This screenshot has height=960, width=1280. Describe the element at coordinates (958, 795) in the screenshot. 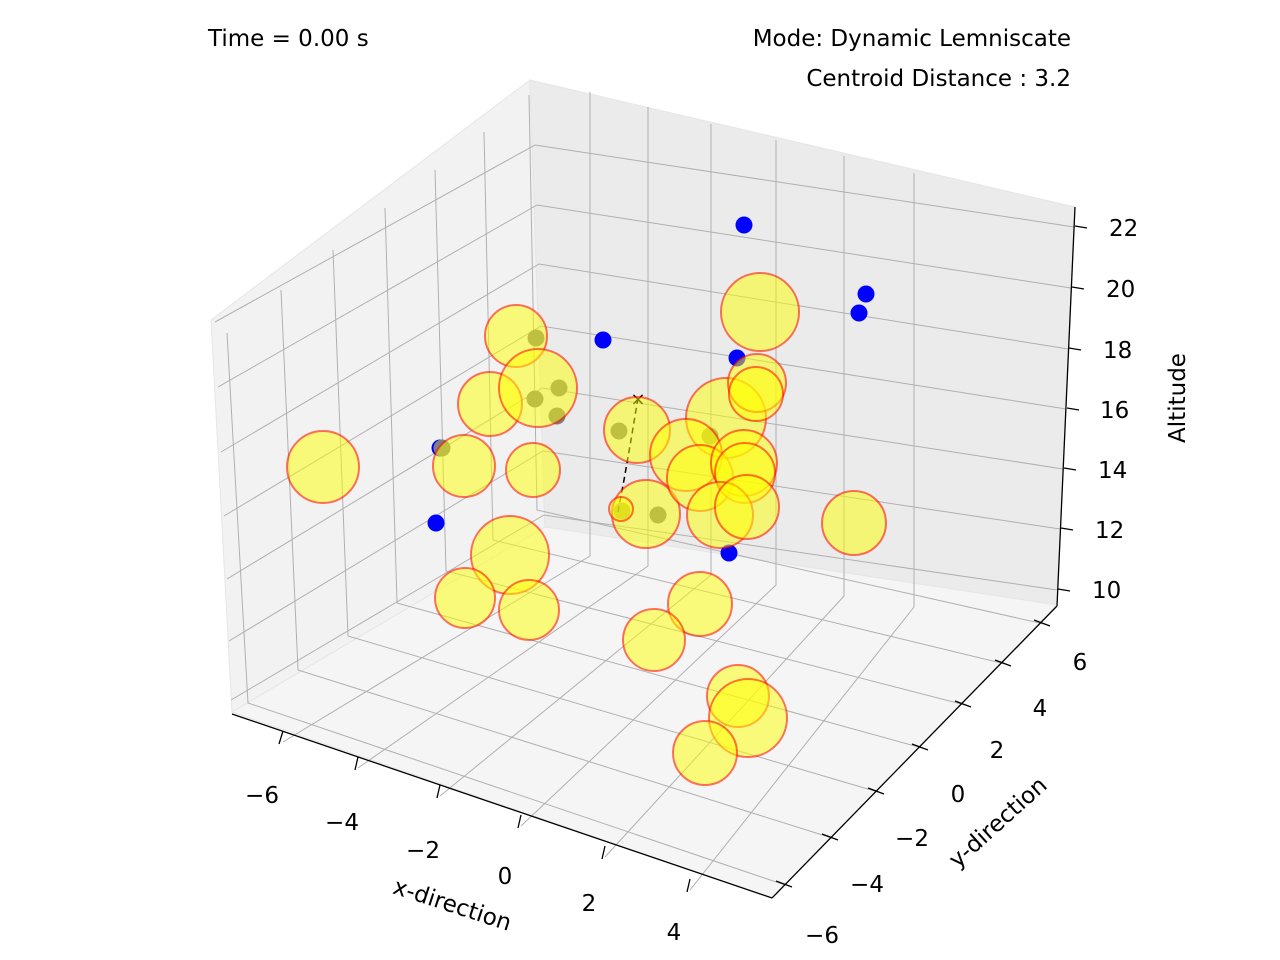

I see `y-tick-label: 0` at that location.